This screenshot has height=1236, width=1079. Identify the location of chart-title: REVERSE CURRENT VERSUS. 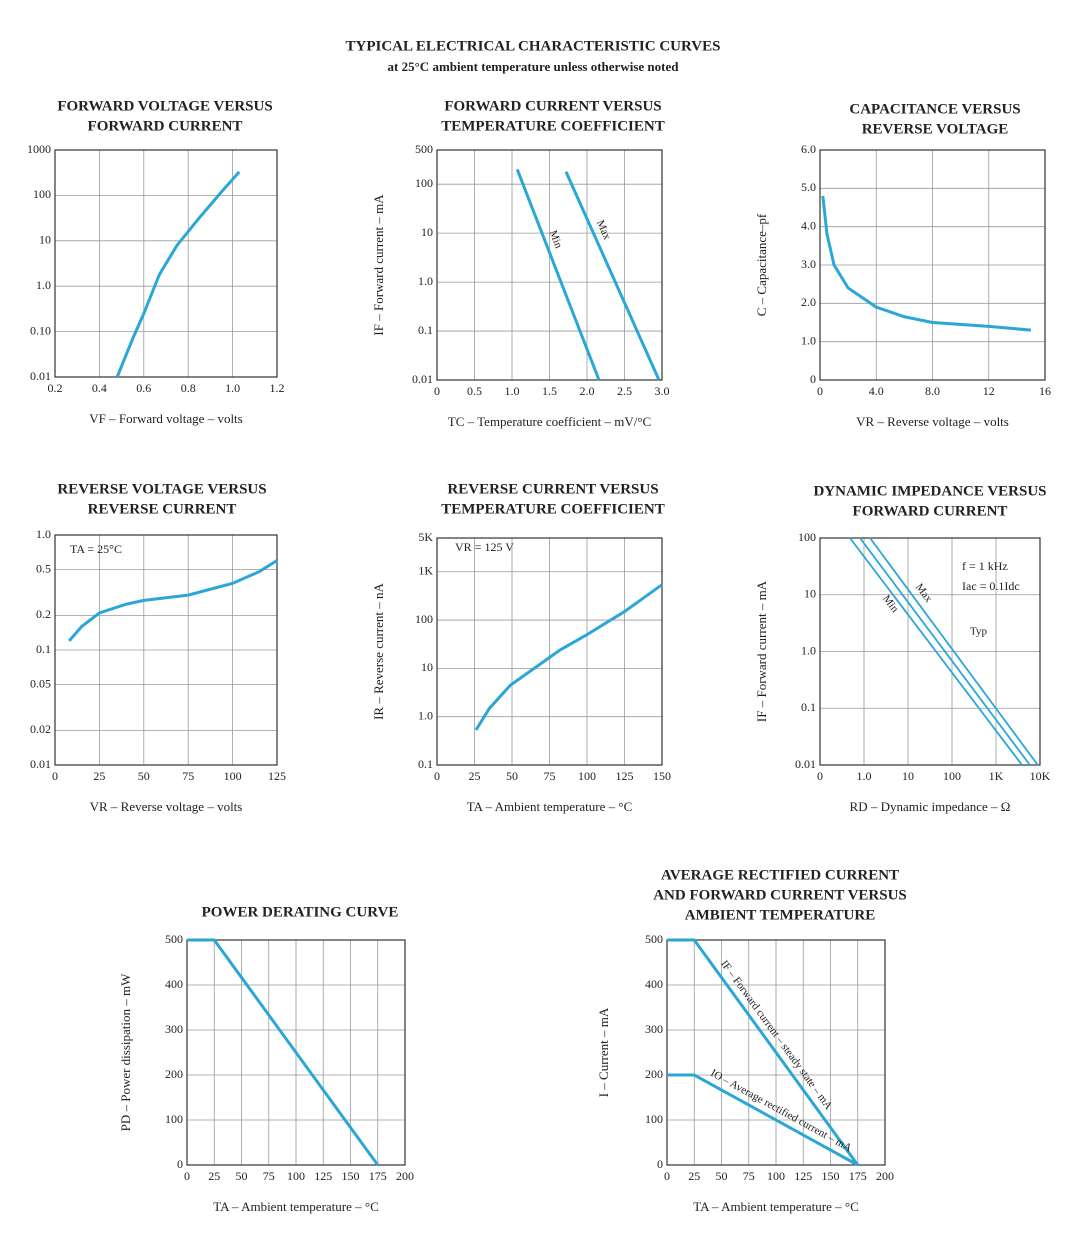
(552, 489).